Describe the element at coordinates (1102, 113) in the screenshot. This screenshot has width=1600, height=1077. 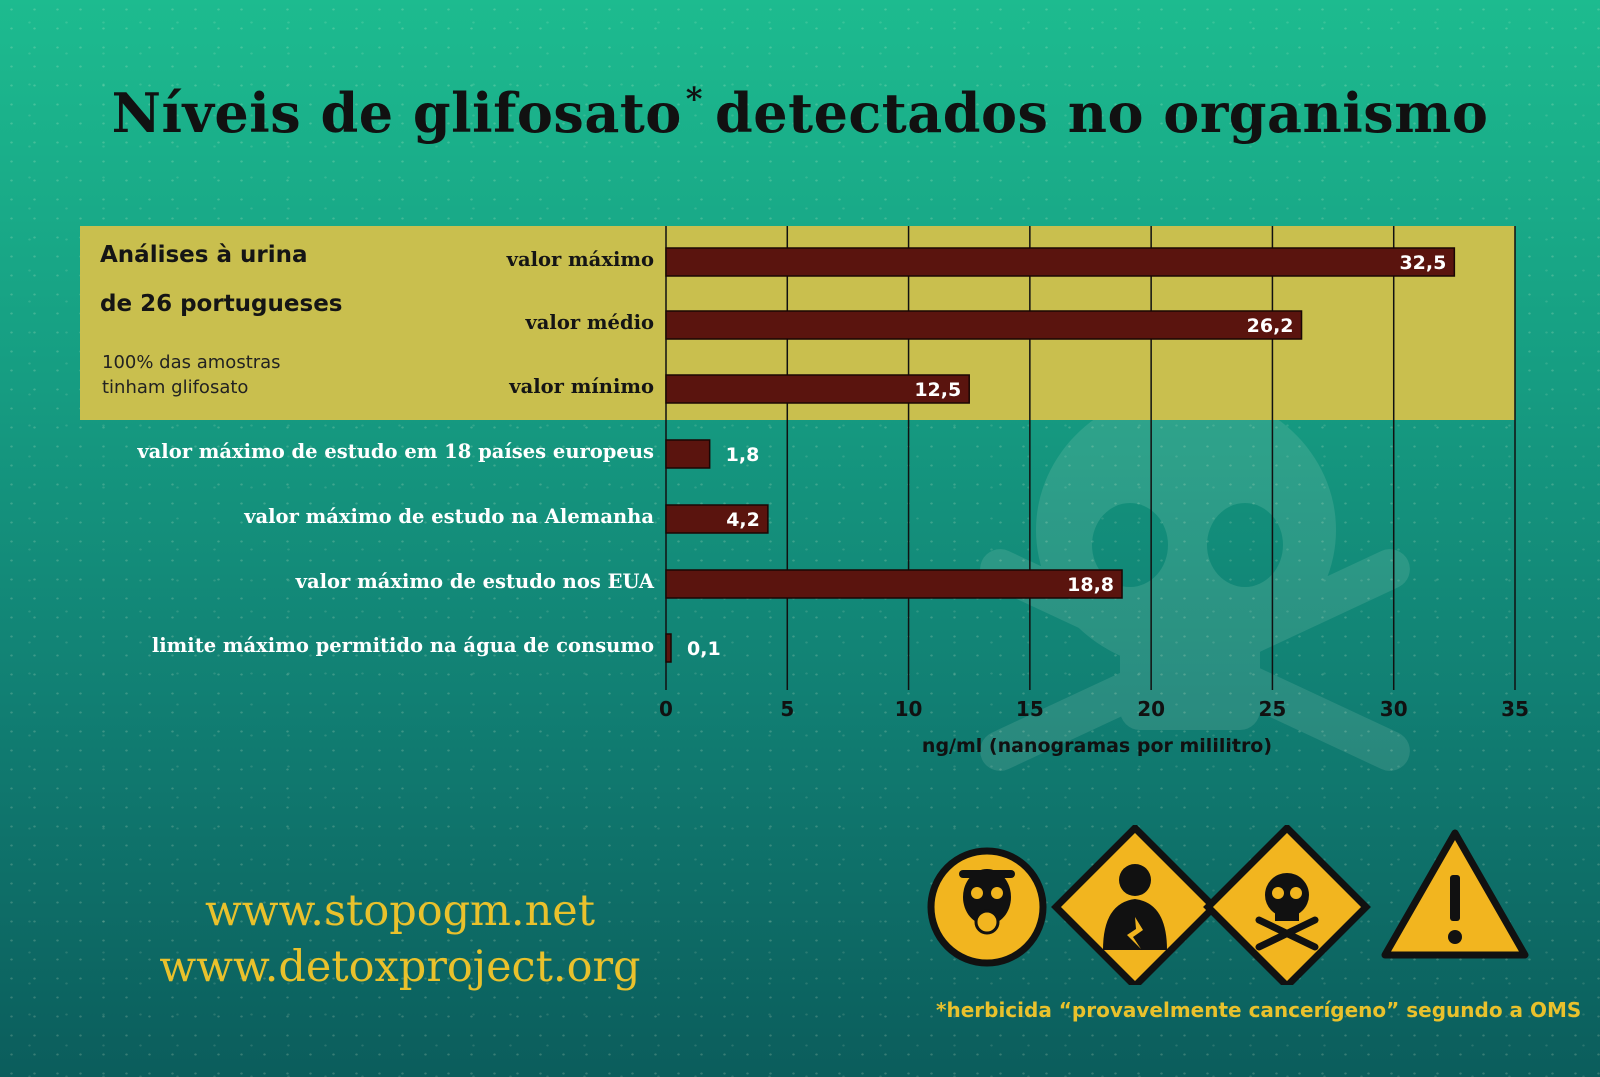
I see `title-rest: detectados no organismo` at that location.